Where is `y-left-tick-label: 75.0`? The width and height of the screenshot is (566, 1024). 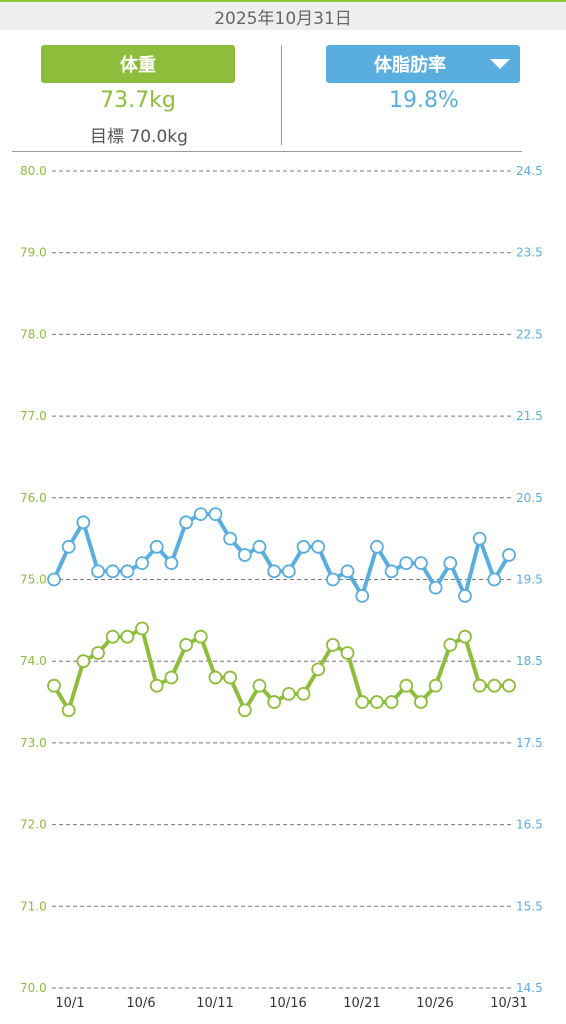
y-left-tick-label: 75.0 is located at coordinates (33, 580).